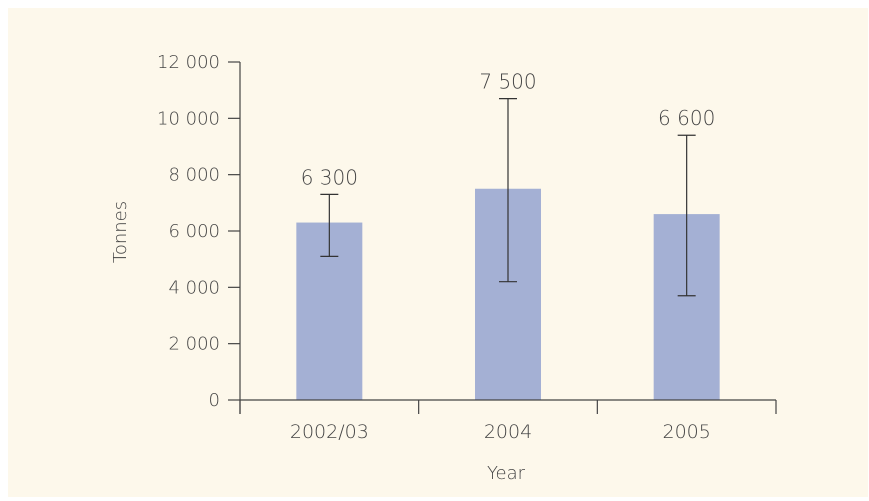  I want to click on y-tick-label-5: 10 000, so click(188, 118).